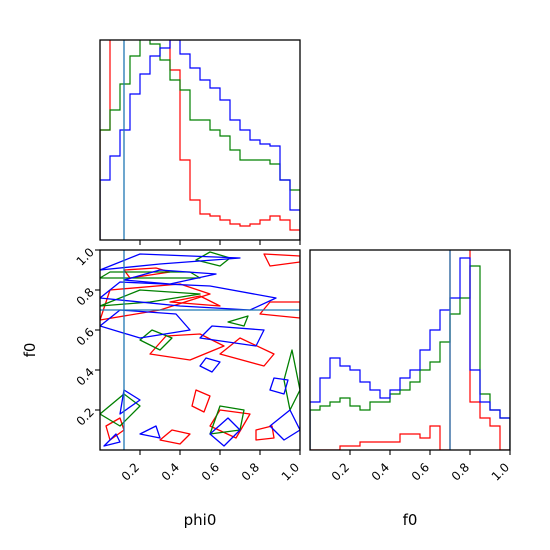 The height and width of the screenshot is (550, 550). What do you see at coordinates (85, 376) in the screenshot?
I see `f0-y-tick-label: 0.4` at bounding box center [85, 376].